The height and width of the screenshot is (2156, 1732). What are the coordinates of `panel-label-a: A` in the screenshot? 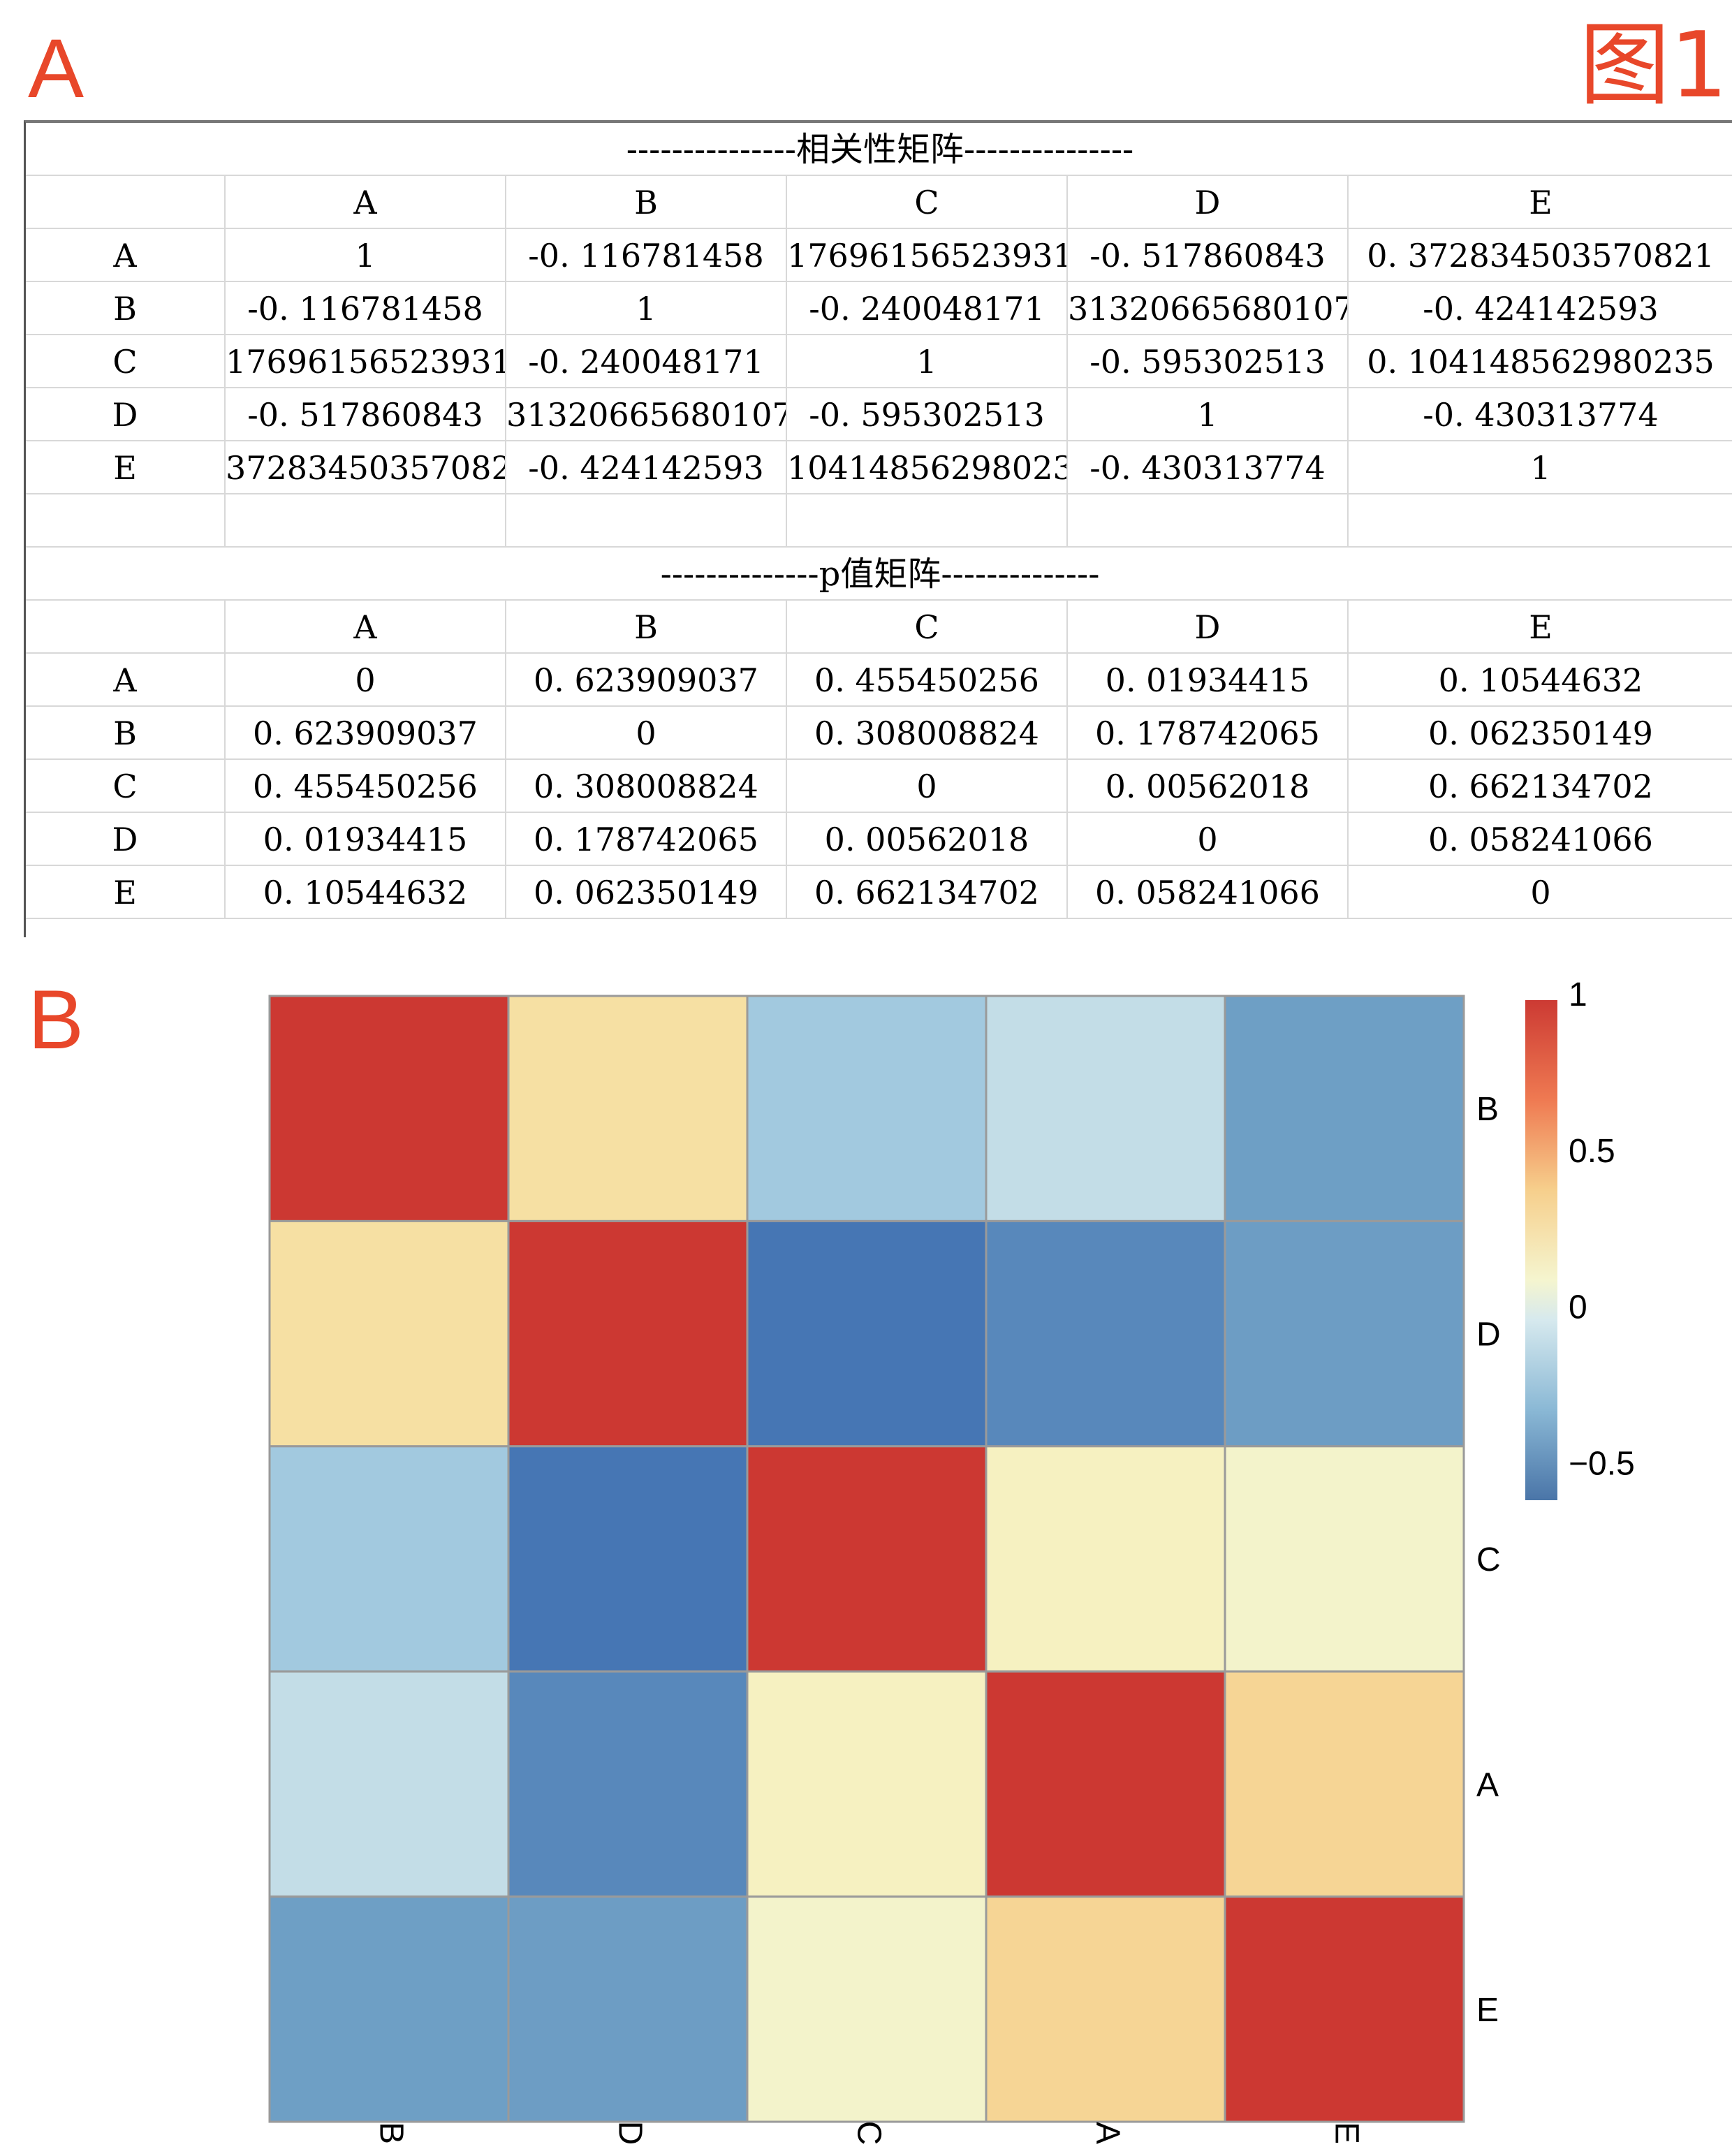 It's located at (56, 68).